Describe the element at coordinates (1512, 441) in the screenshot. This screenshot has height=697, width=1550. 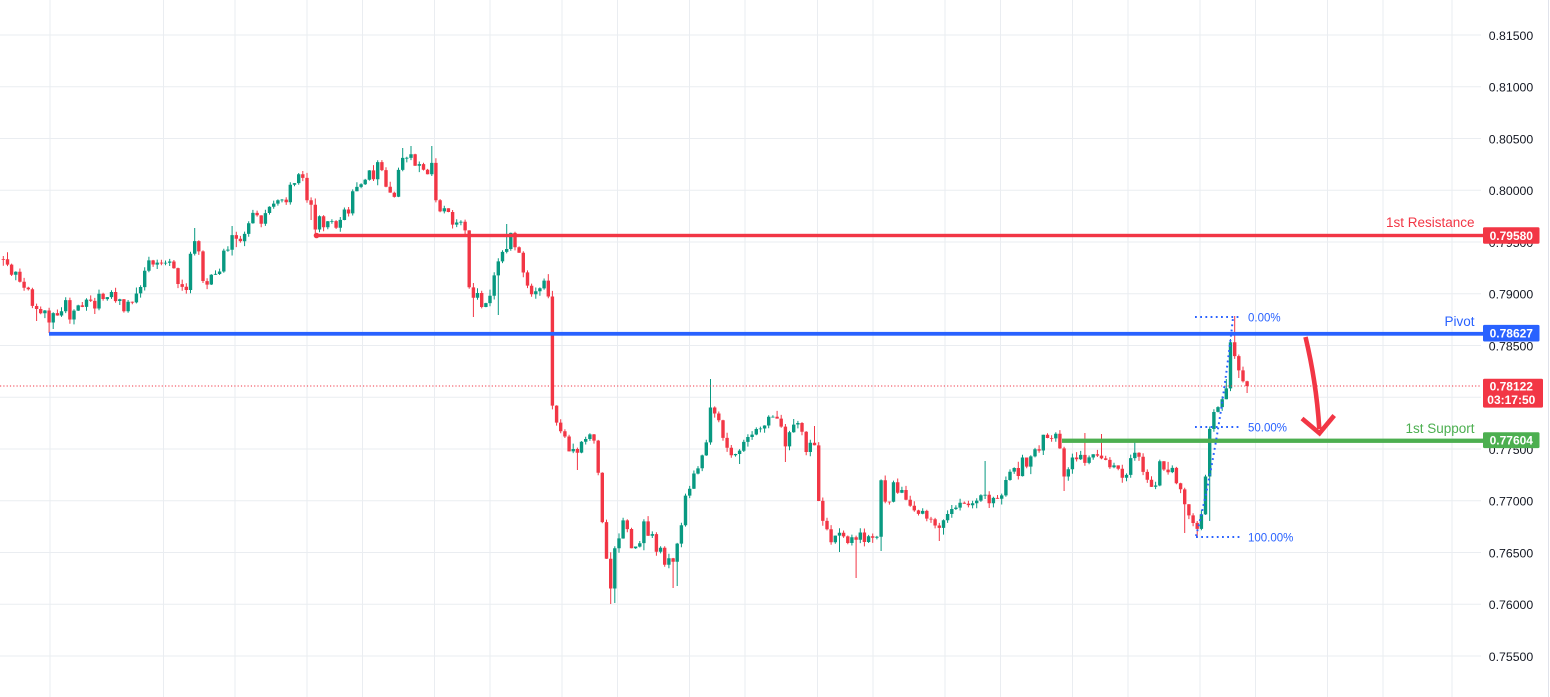
I see `svg-text: 0.77604` at that location.